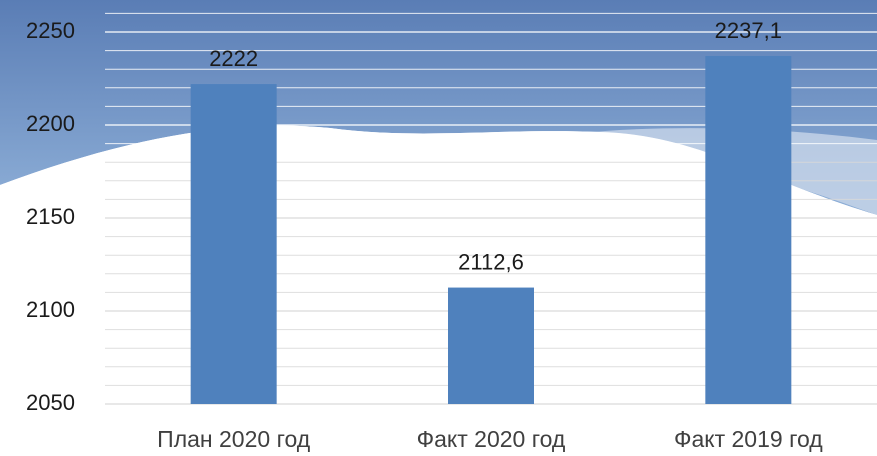  What do you see at coordinates (748, 30) in the screenshot?
I see `data-label: 2237,1` at bounding box center [748, 30].